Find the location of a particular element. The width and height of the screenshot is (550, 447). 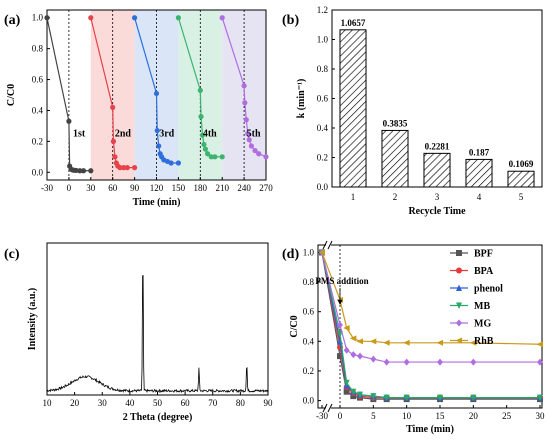

legend-label: MB is located at coordinates (482, 306).